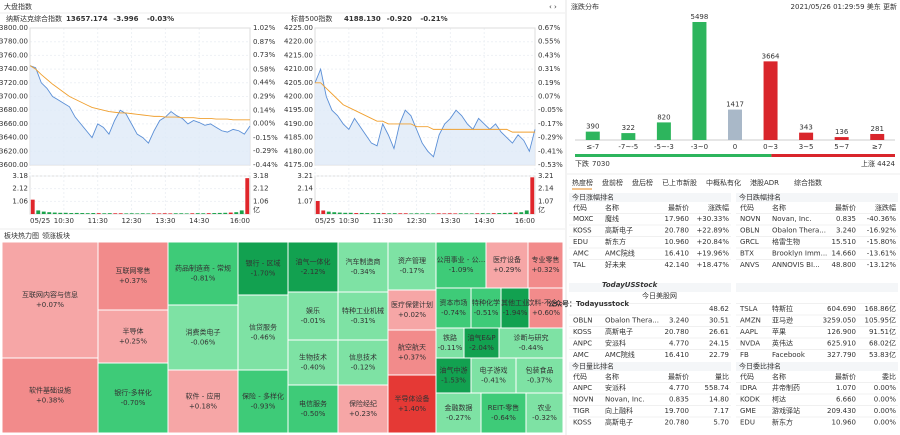 This screenshot has height=435, width=900. Describe the element at coordinates (841, 332) in the screenshot. I see `table-cell: 126.900` at that location.